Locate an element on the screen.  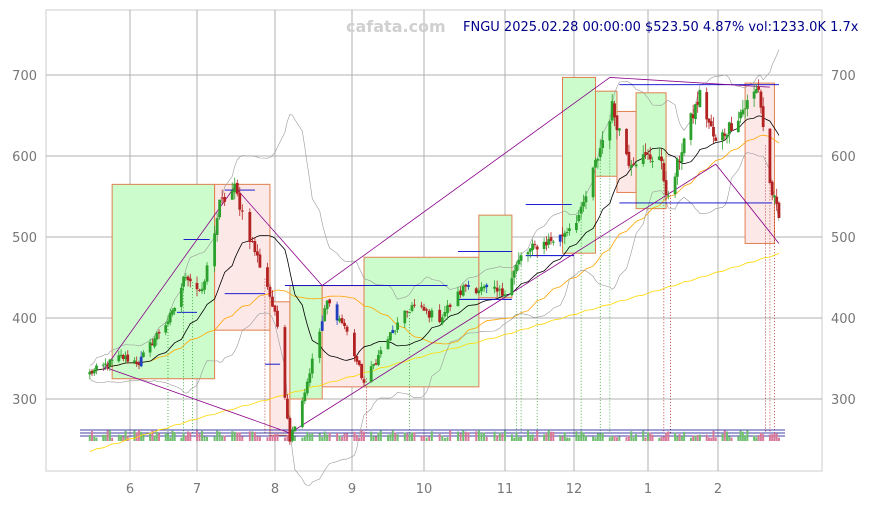
y-axis-right: 300 400 500 600 700 is located at coordinates (843, 238).